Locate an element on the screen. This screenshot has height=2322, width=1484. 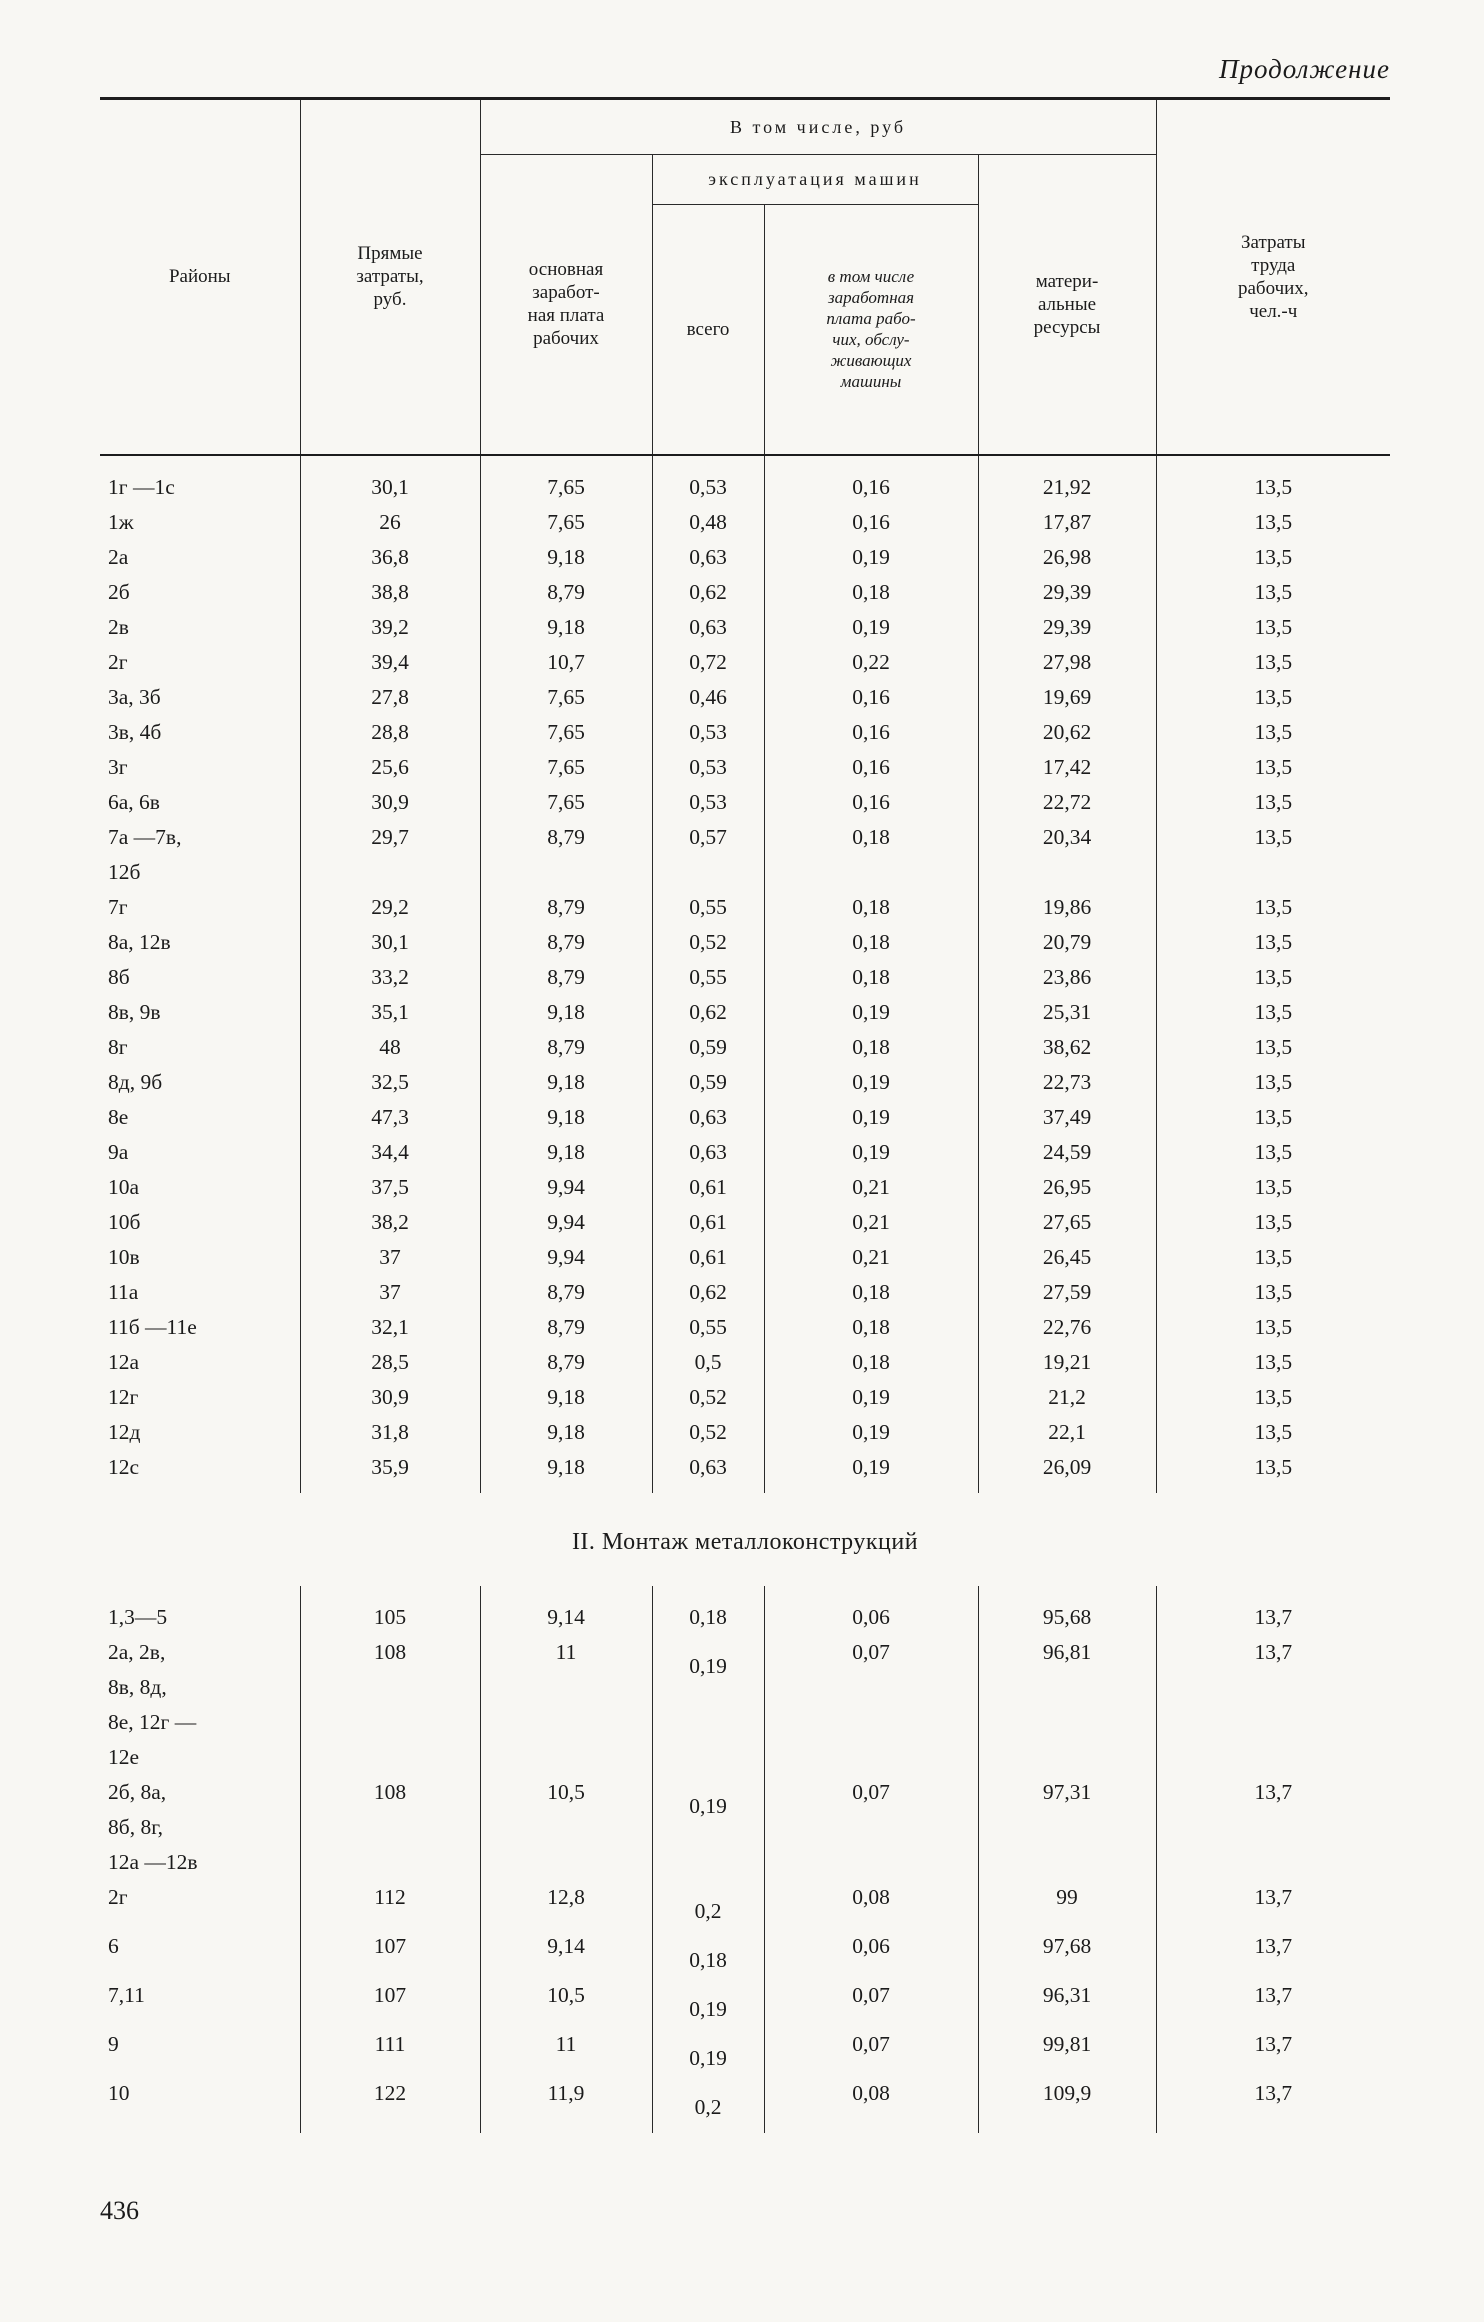
direct-costs-cell: 30,9 is located at coordinates (390, 802).